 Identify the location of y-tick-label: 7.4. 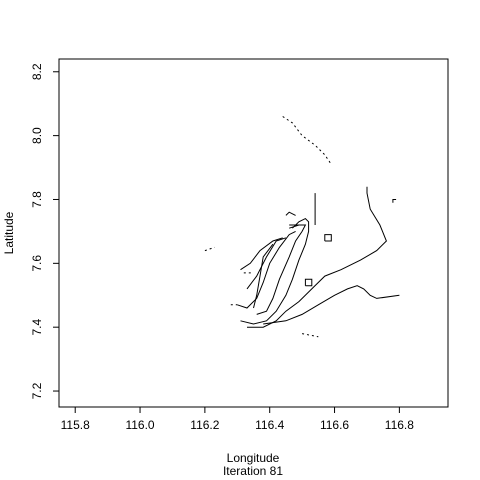
(37, 327).